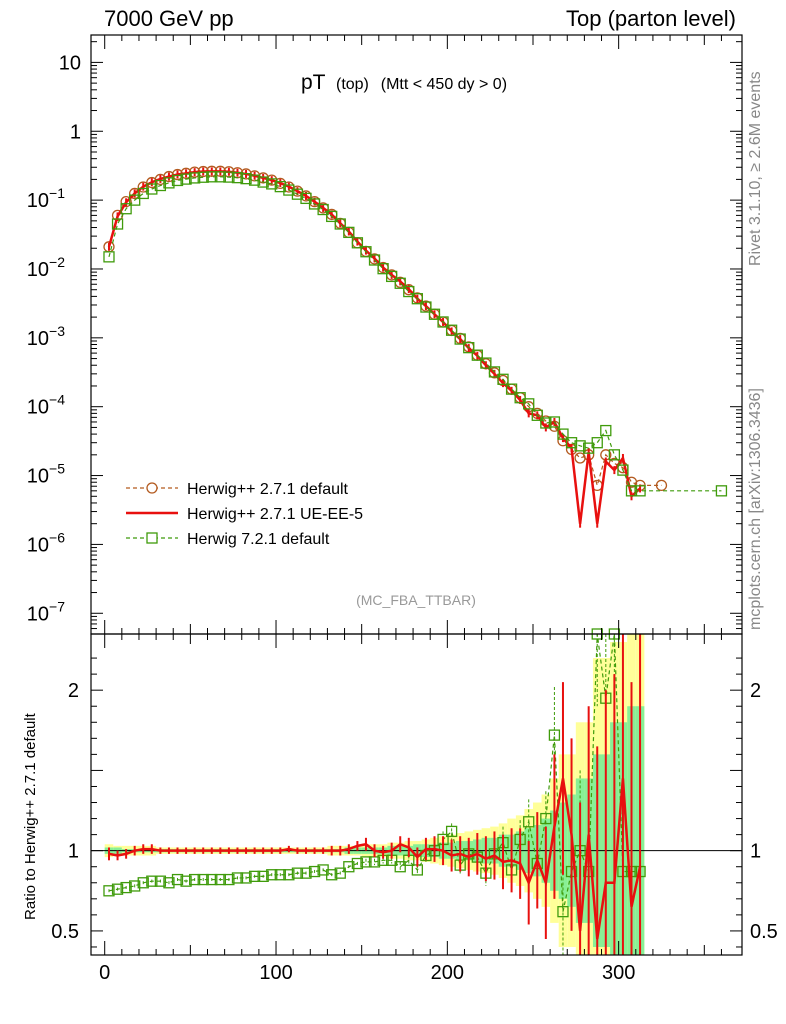  Describe the element at coordinates (352, 84) in the screenshot. I see `chart-title-sub1: (top)` at that location.